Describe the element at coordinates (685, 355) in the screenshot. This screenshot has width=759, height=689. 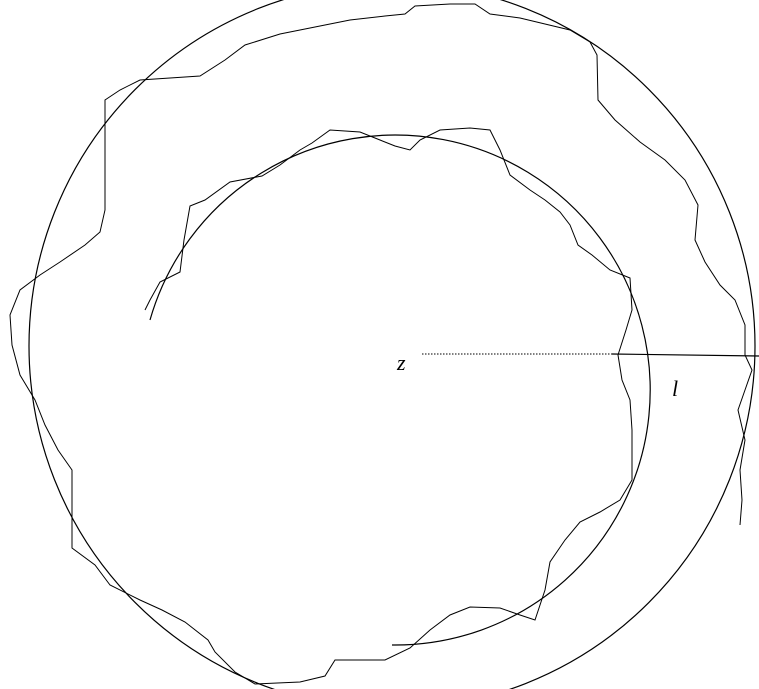
I see `radius-solid` at that location.